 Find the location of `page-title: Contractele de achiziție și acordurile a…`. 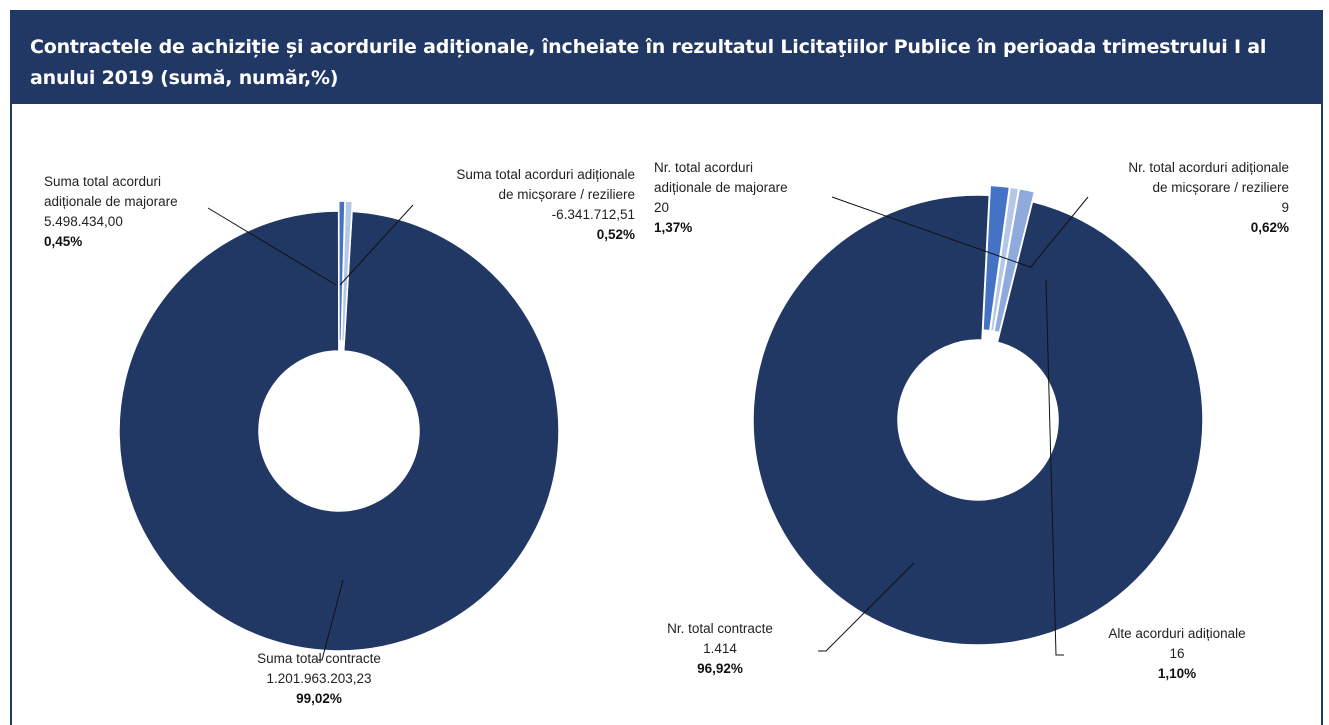

page-title: Contractele de achiziție și acordurile a… is located at coordinates (648, 62).